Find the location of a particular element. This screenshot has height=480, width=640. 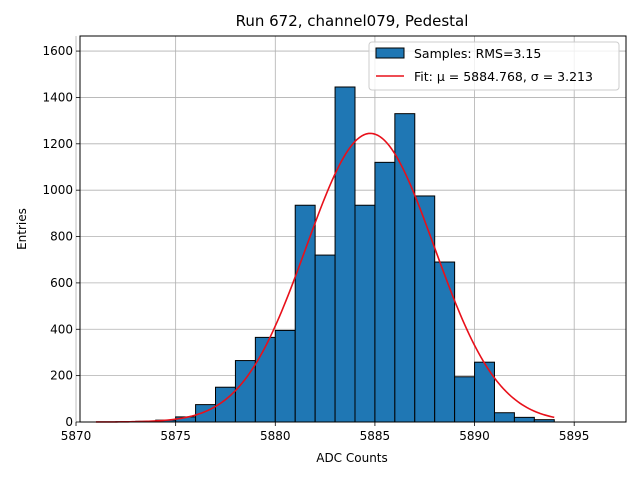

y-tick-label: 1600 is located at coordinates (57, 51).